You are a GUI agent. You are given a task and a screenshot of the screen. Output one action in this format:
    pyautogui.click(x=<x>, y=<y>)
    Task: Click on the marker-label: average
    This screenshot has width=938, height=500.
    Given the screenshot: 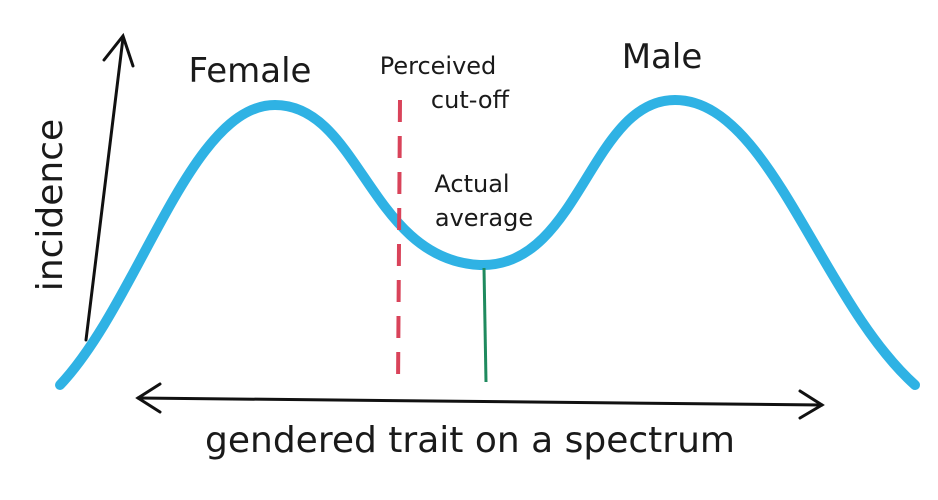 What is the action you would take?
    pyautogui.click(x=484, y=218)
    